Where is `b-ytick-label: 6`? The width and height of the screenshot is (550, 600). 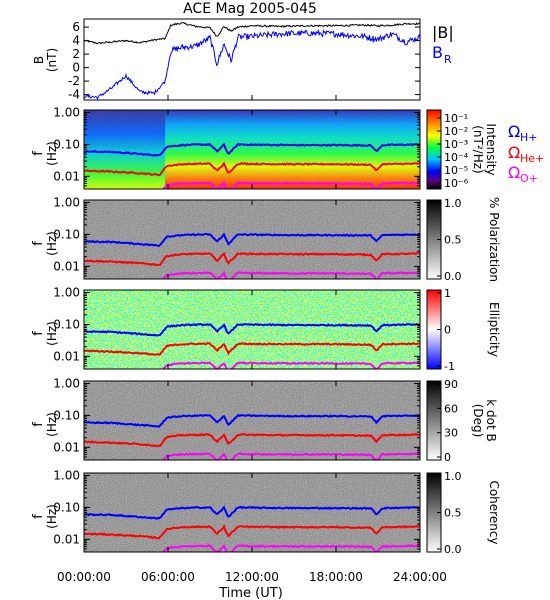 b-ytick-label: 6 is located at coordinates (76, 27).